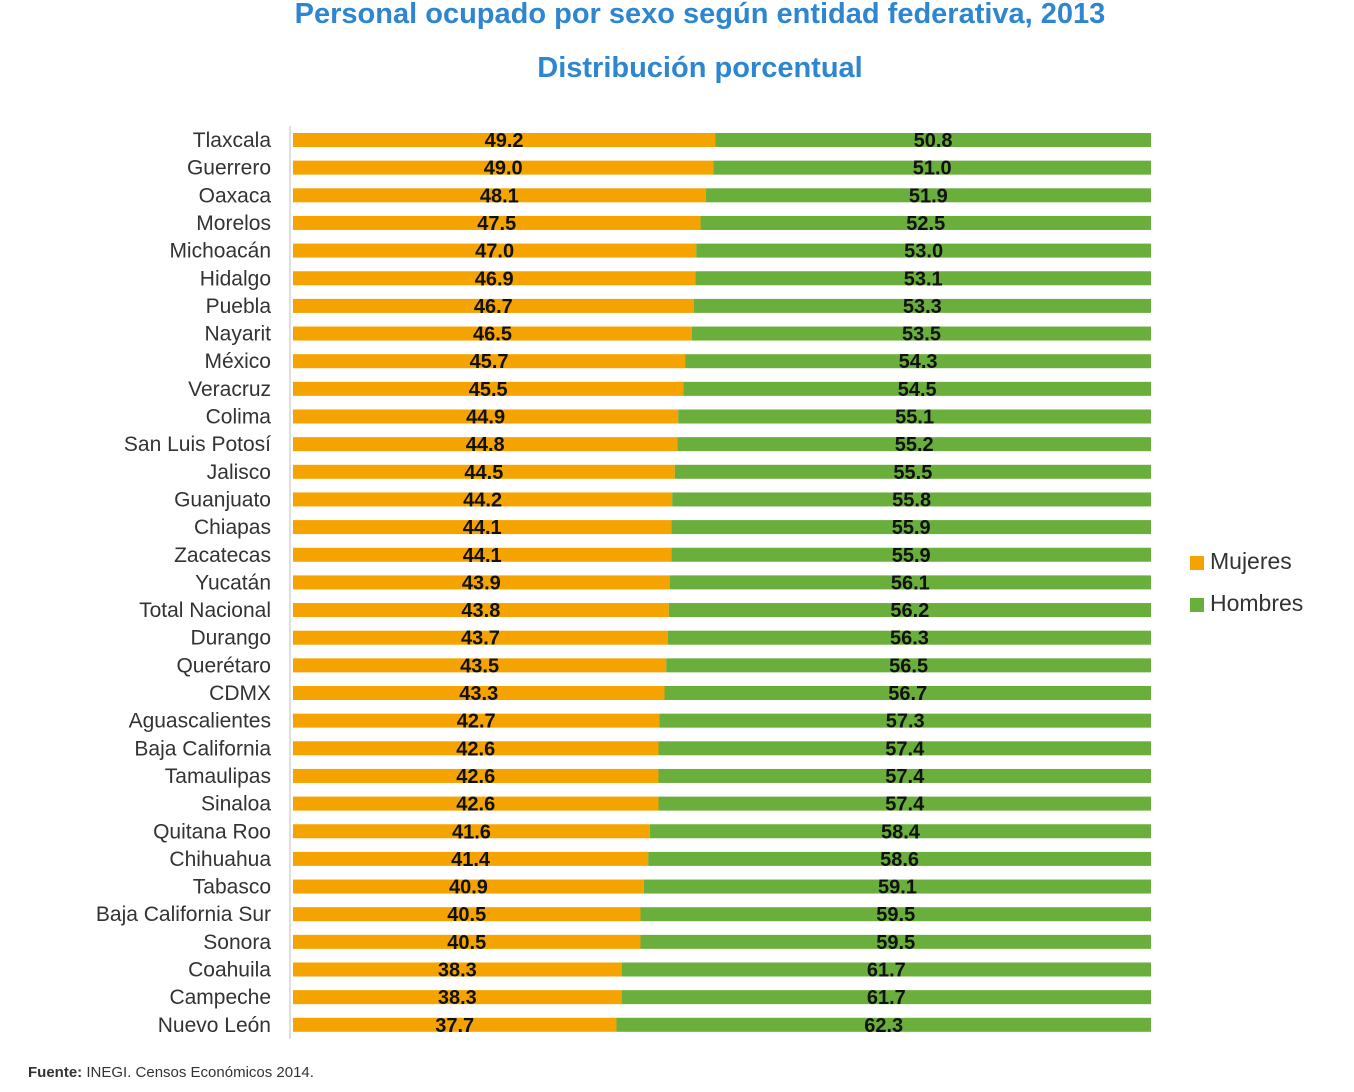  What do you see at coordinates (883, 1026) in the screenshot?
I see `data-label-hombres: 62.3` at bounding box center [883, 1026].